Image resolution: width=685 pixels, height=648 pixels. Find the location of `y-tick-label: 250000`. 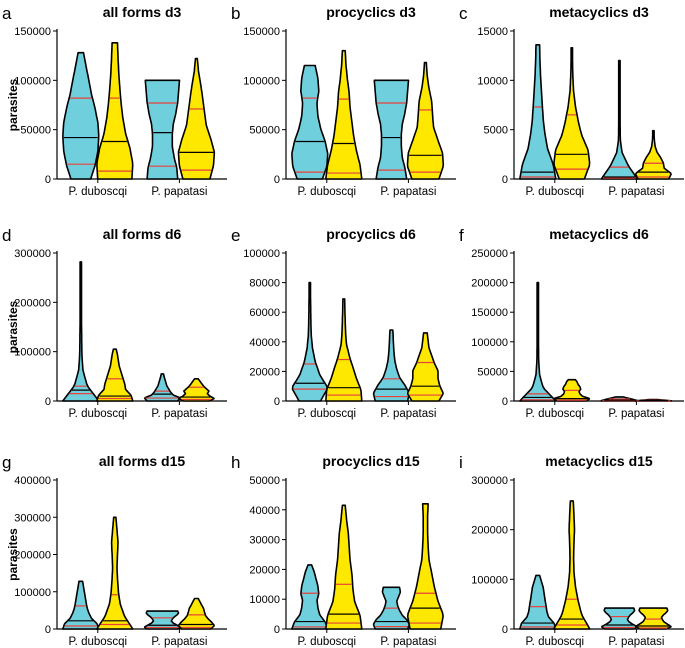

y-tick-label: 250000 is located at coordinates (489, 254).